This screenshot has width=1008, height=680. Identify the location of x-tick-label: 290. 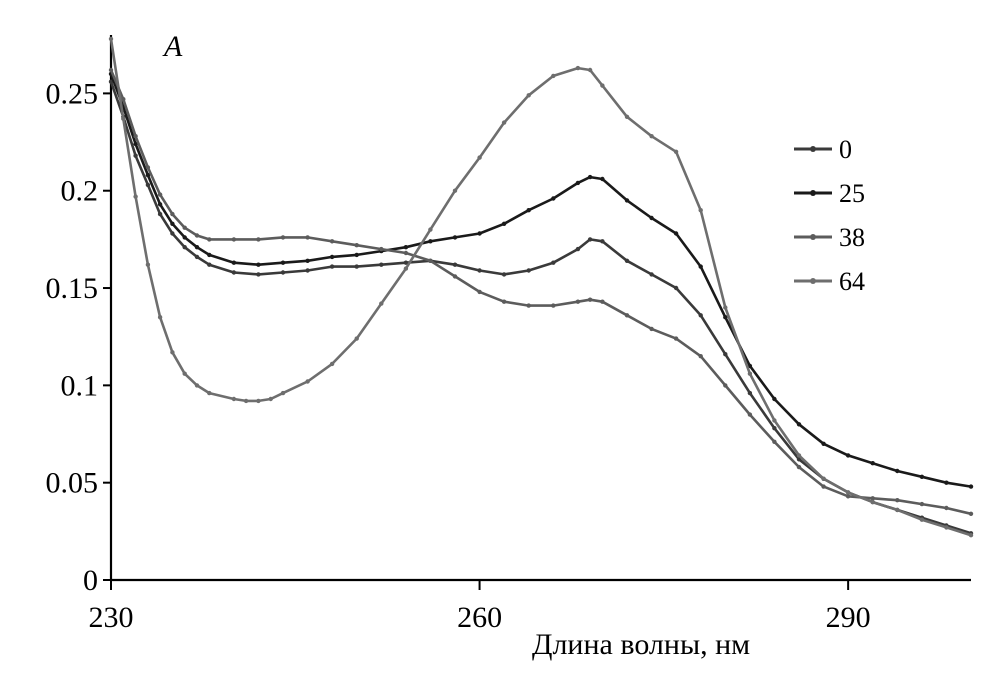
(848, 617).